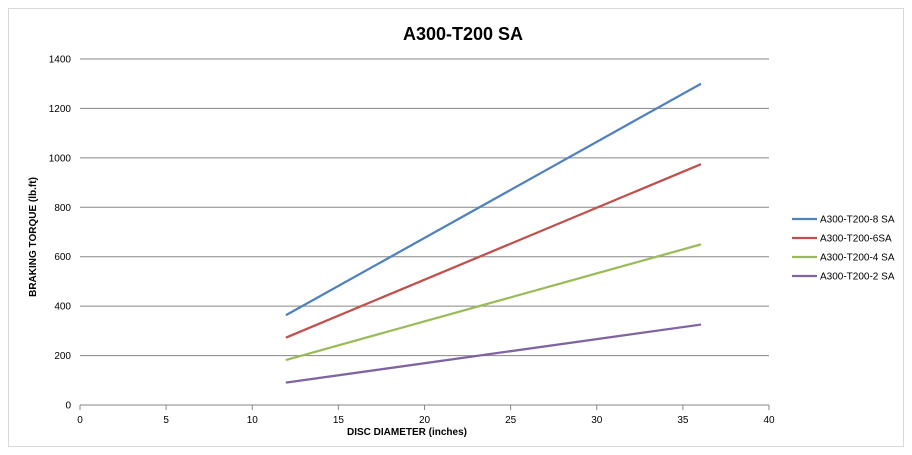 The width and height of the screenshot is (912, 455). What do you see at coordinates (857, 277) in the screenshot?
I see `legend-label: A300-T200-2 SA` at bounding box center [857, 277].